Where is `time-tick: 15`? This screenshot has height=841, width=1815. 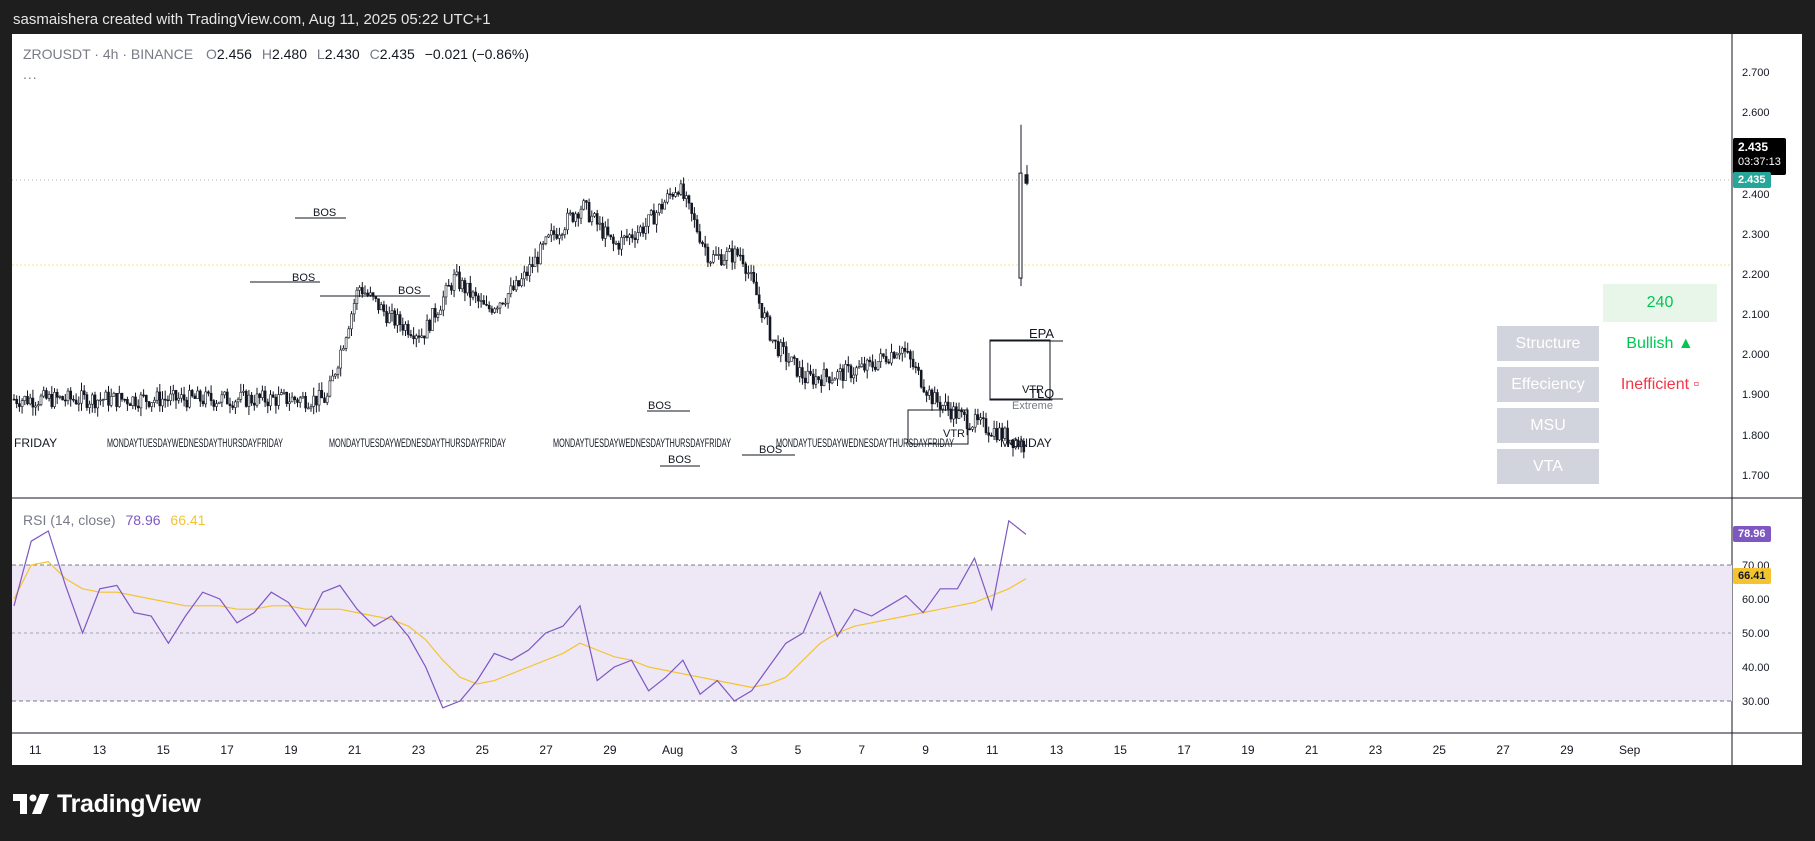
time-tick: 15 is located at coordinates (1121, 750).